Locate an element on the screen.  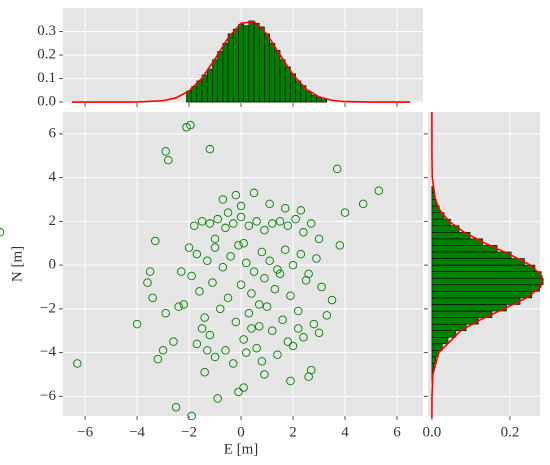
y-tick-label: 6 is located at coordinates (53, 133).